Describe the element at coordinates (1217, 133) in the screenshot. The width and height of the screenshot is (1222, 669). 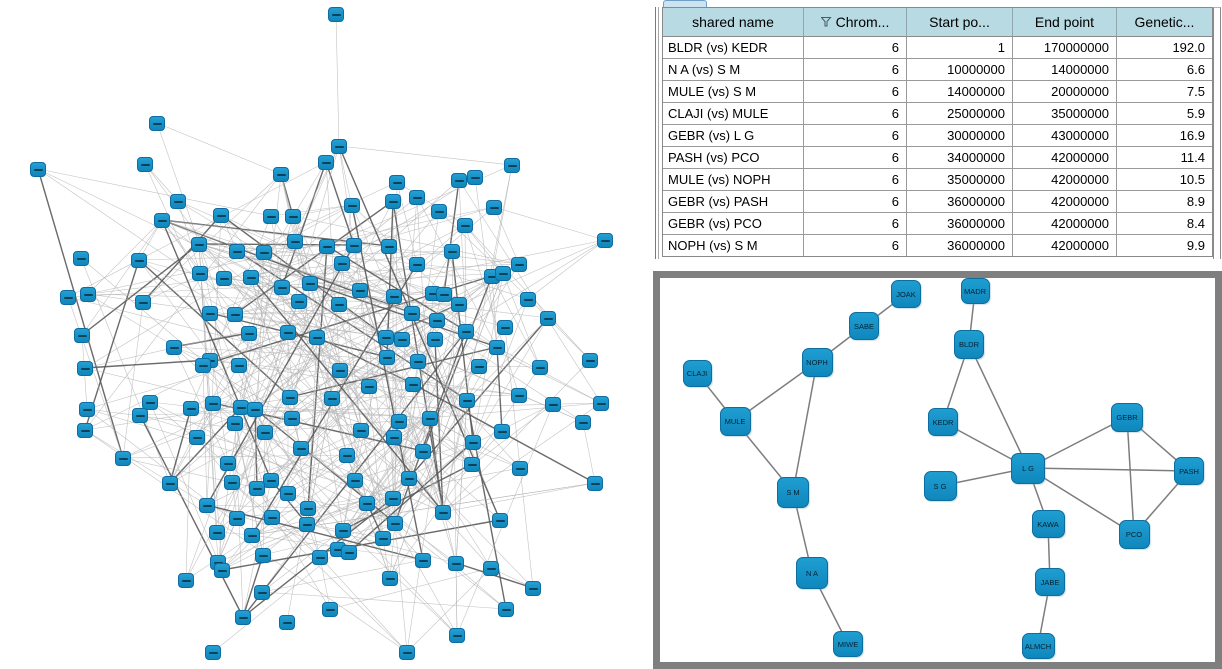
I see `table-scrollbar-track` at that location.